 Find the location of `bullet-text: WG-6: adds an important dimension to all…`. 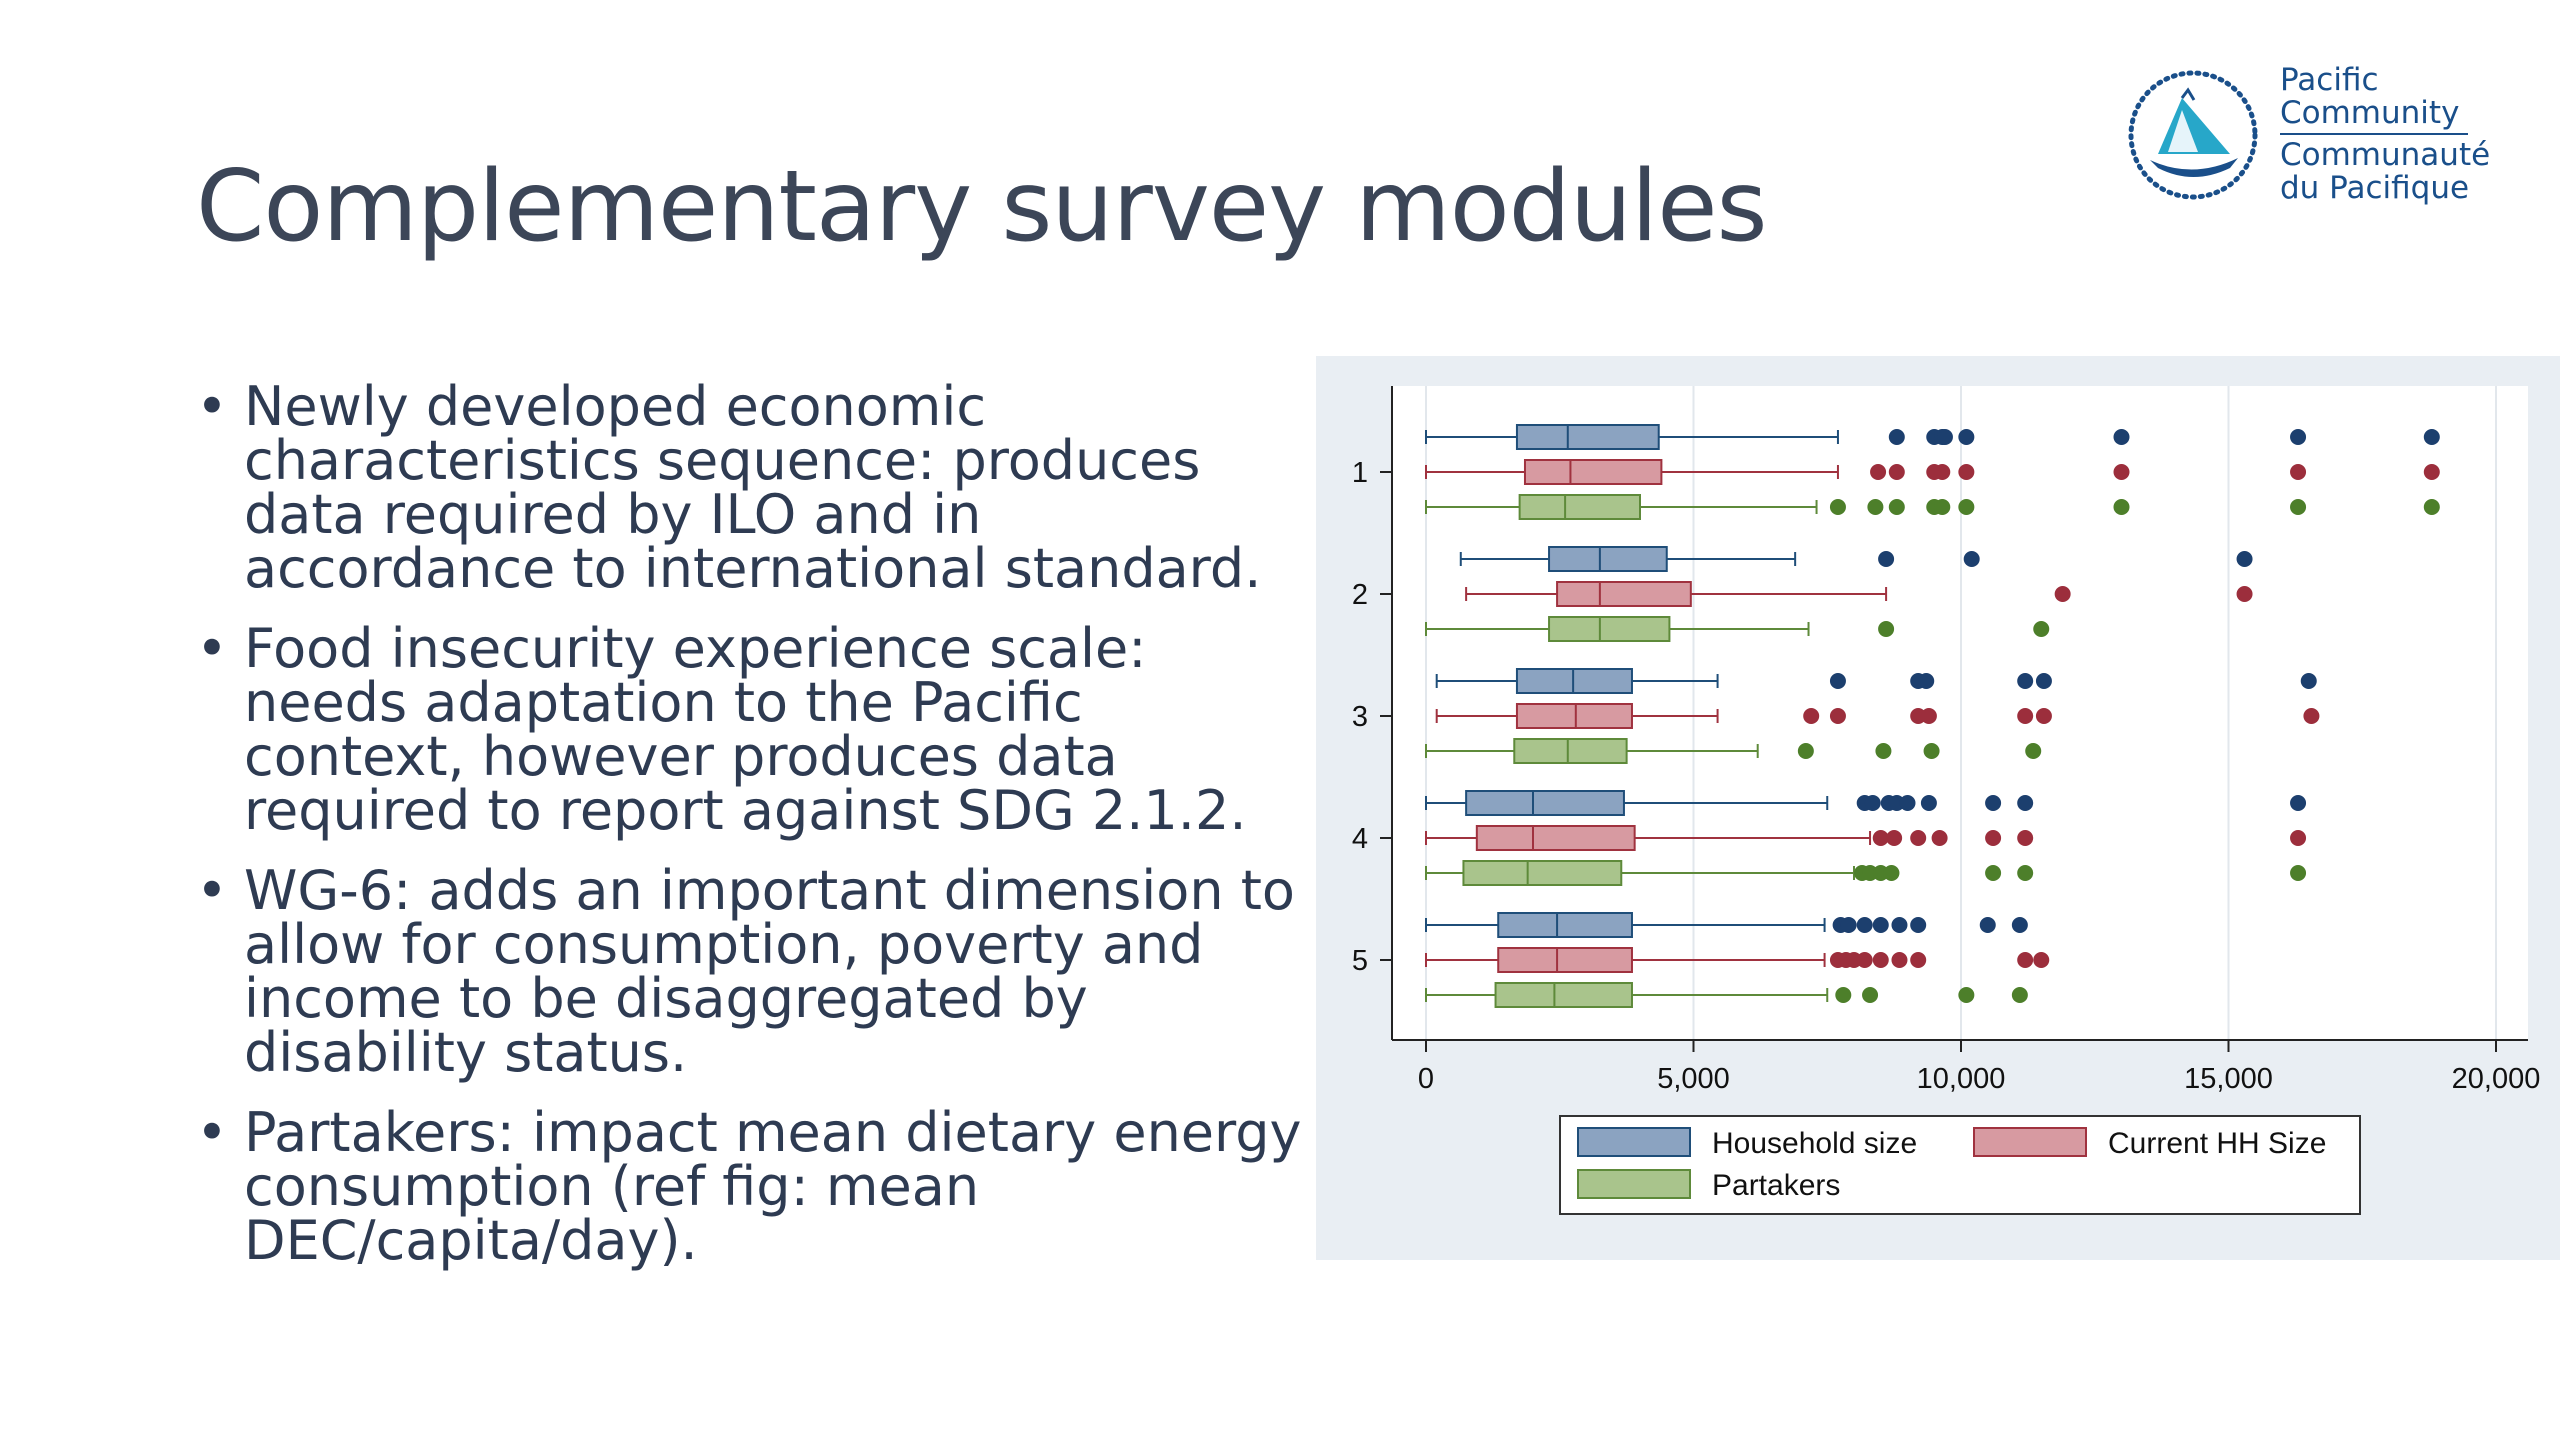

bullet-text: WG-6: adds an important dimension to all… is located at coordinates (769, 971).